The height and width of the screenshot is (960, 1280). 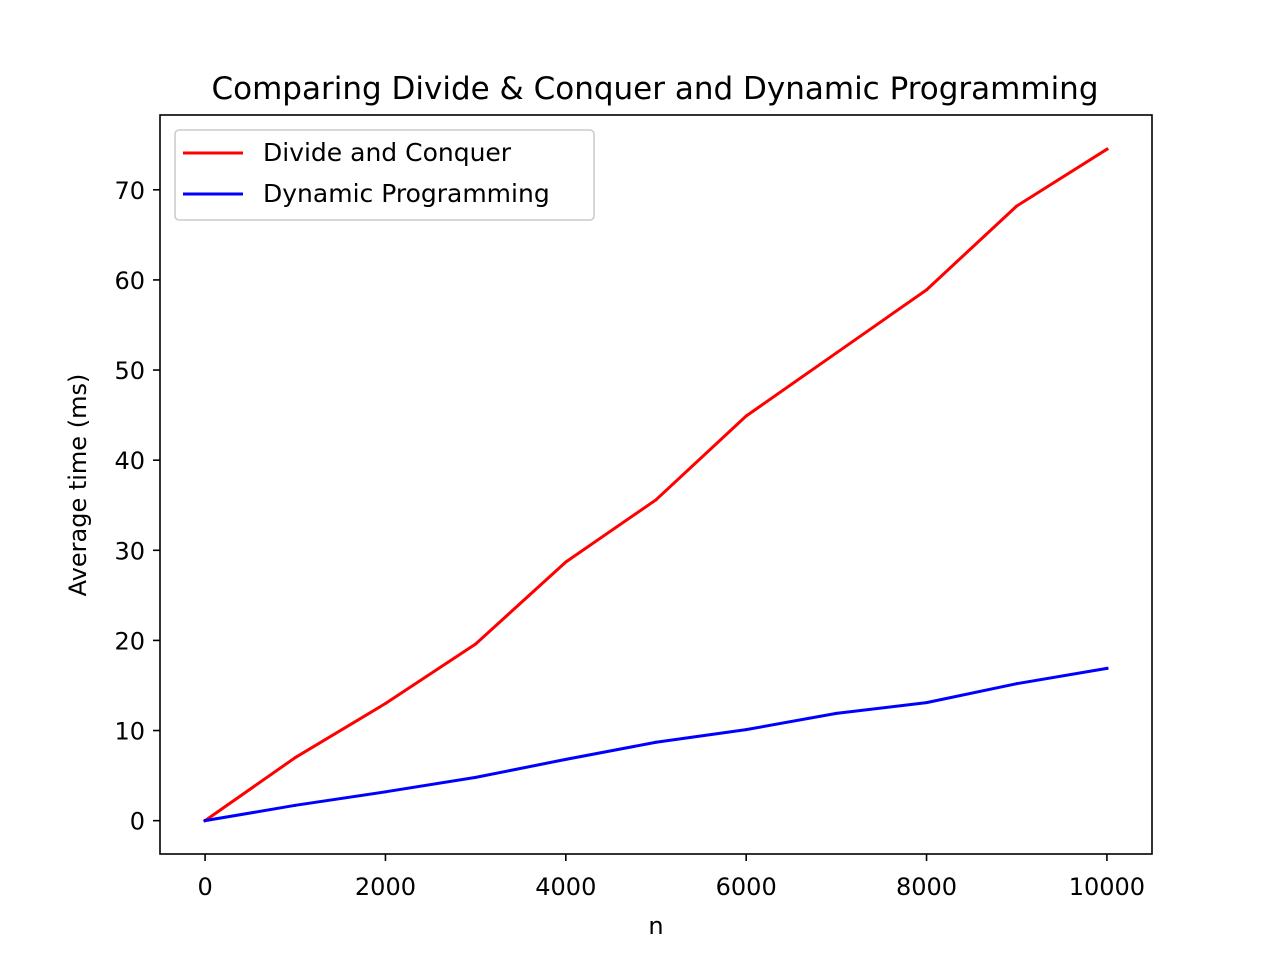 I want to click on data-point-divide-and-conquer-2000, so click(x=385, y=703).